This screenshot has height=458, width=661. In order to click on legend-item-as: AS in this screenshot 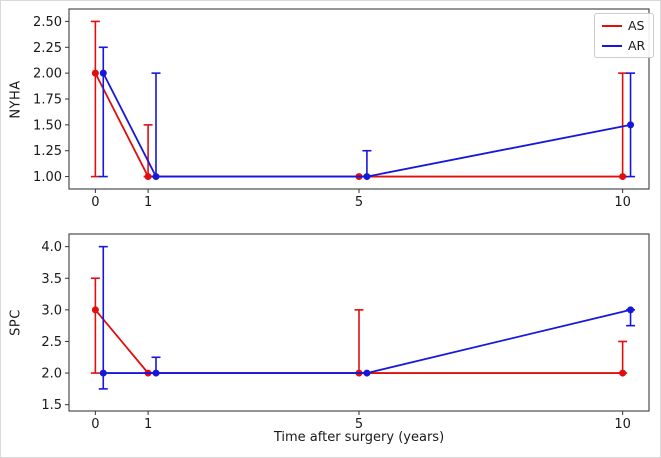, I will do `click(623, 25)`.